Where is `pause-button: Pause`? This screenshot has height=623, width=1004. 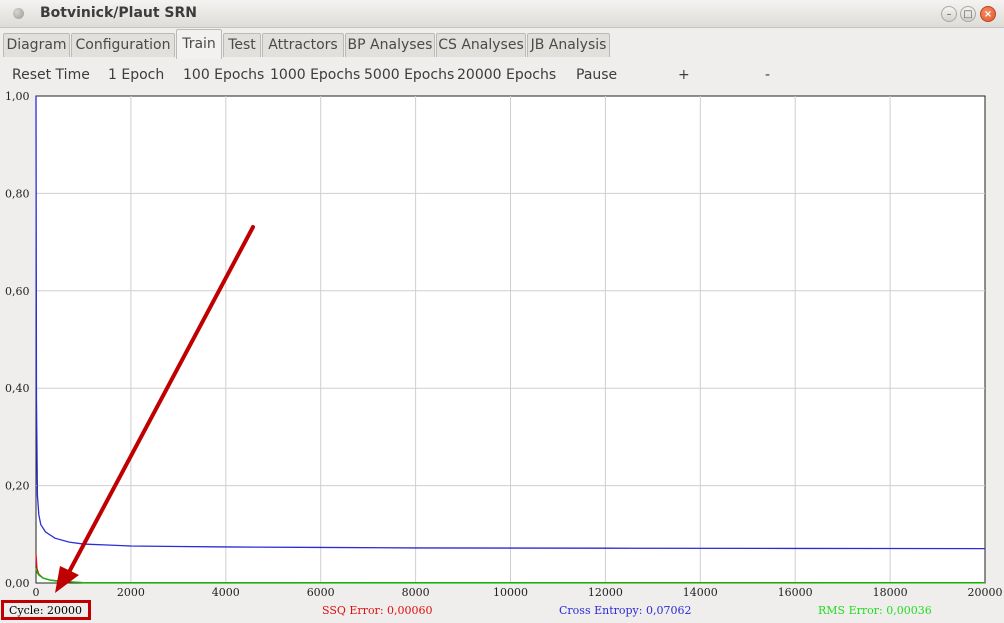 pause-button: Pause is located at coordinates (597, 75).